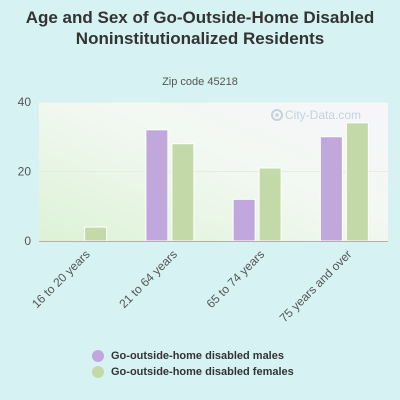 This screenshot has height=400, width=400. Describe the element at coordinates (98, 356) in the screenshot. I see `legend-swatch-males` at that location.